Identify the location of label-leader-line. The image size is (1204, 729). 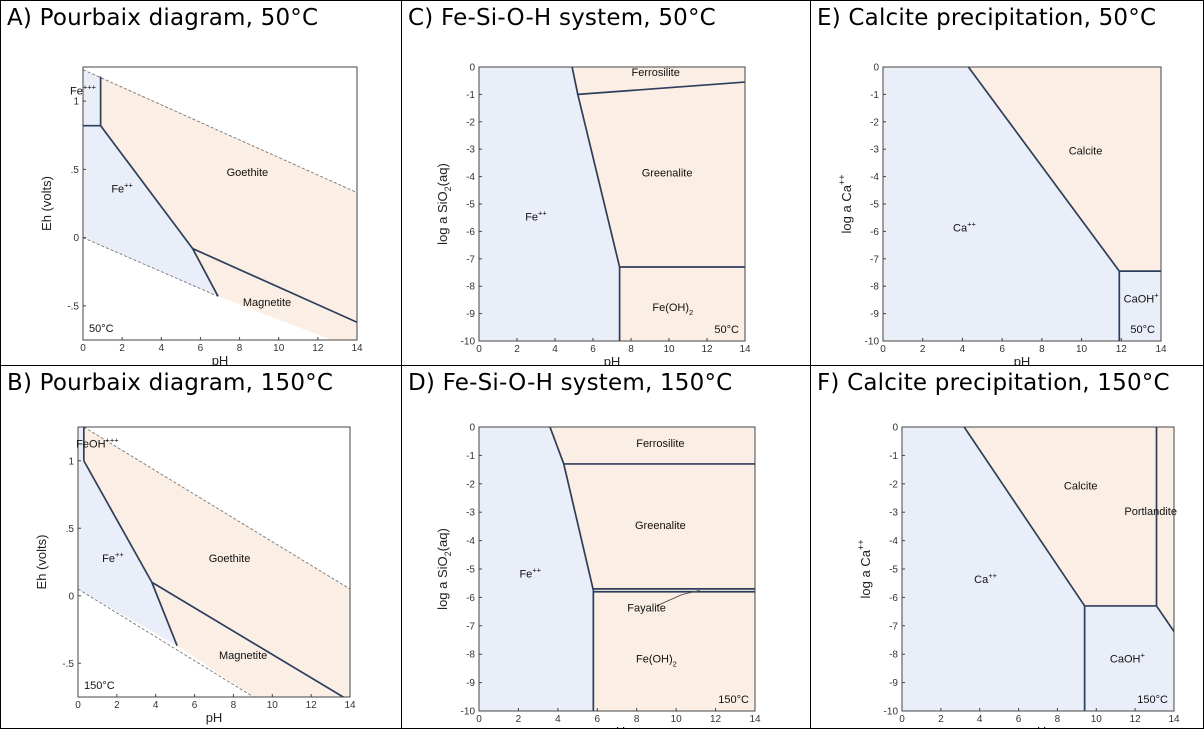
(678, 598).